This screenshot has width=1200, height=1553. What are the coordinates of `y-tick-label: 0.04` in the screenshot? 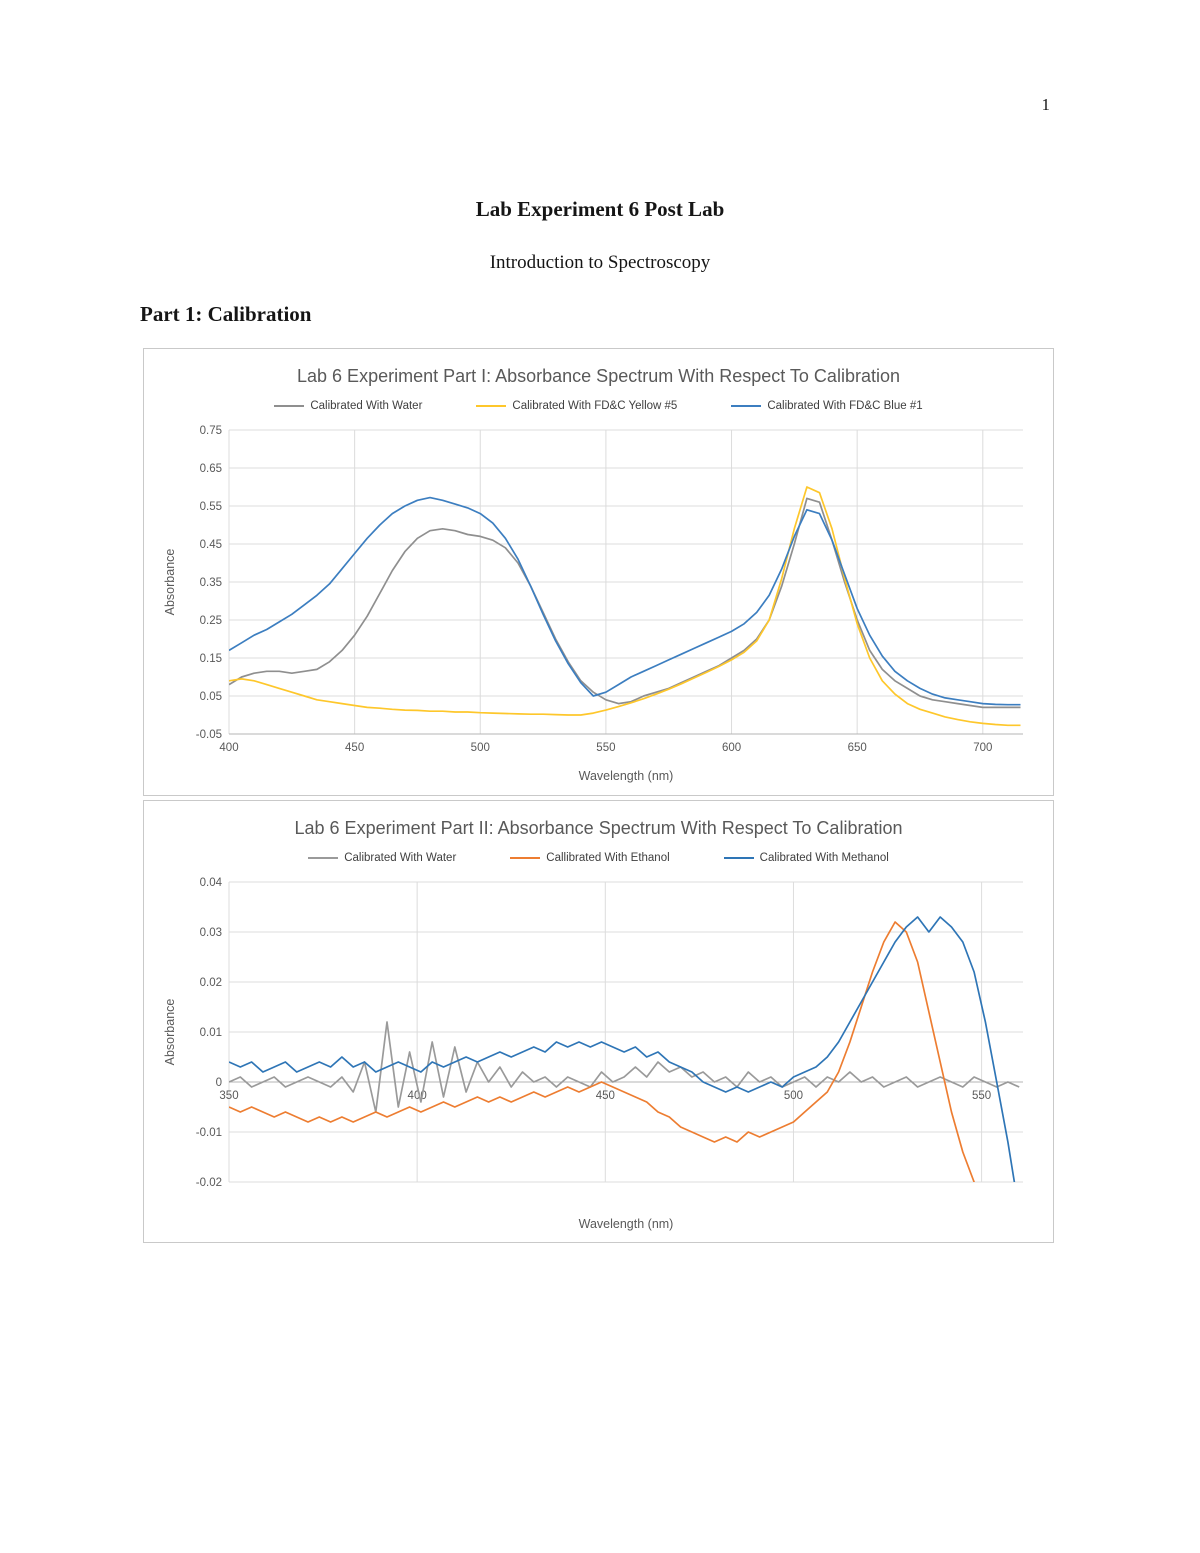 It's located at (210, 883).